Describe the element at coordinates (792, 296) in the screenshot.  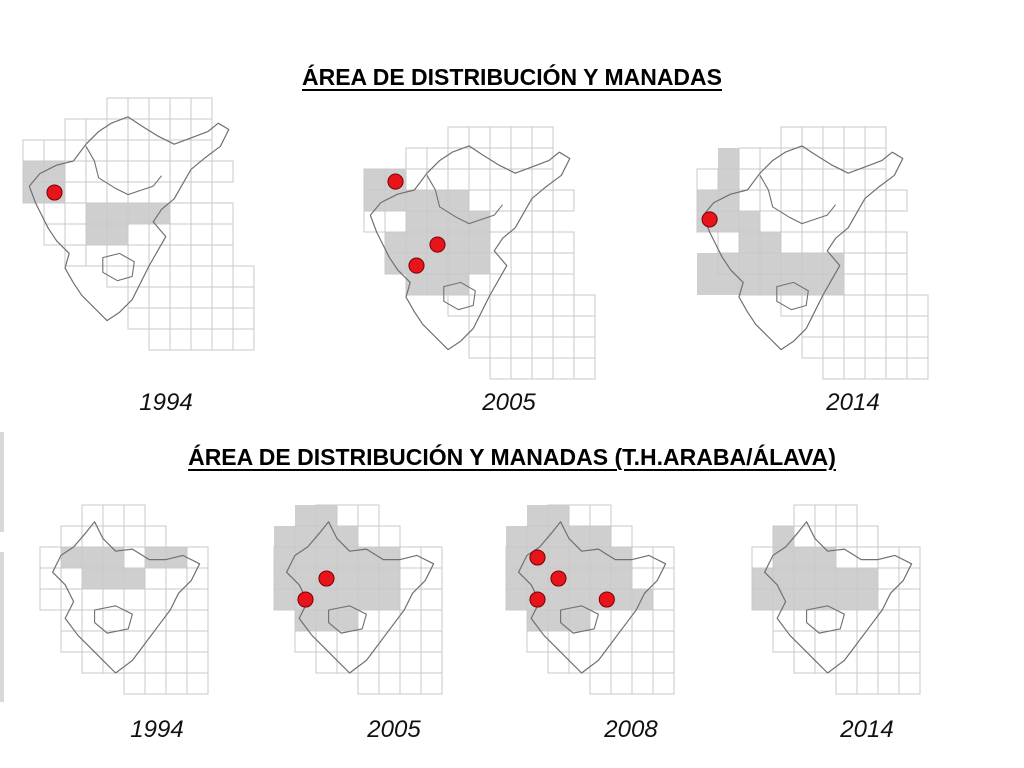
I see `enclave-border` at that location.